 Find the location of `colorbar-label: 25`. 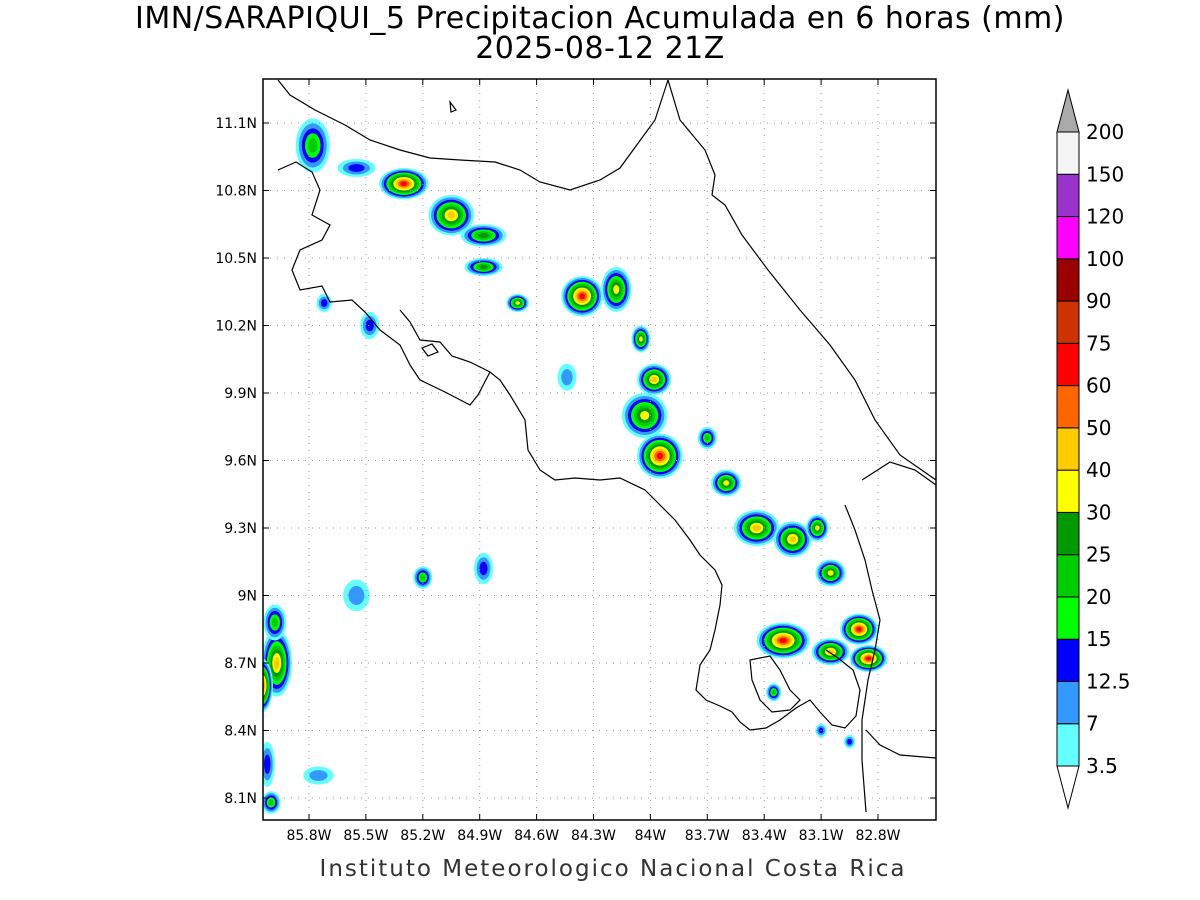

colorbar-label: 25 is located at coordinates (1098, 555).